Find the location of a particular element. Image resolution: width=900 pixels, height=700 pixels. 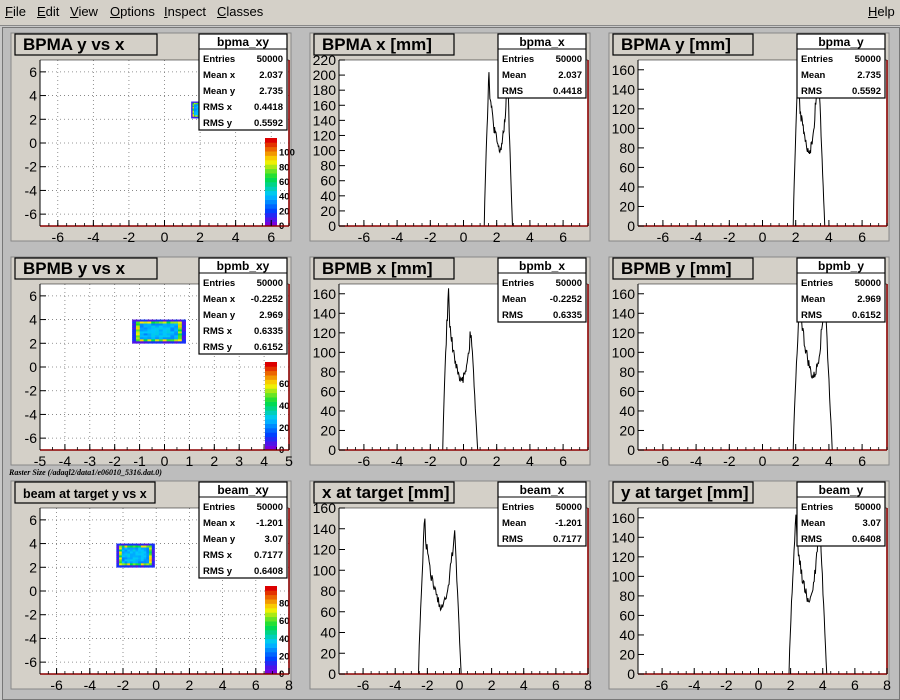

palette-tick-label: 20 is located at coordinates (284, 656).